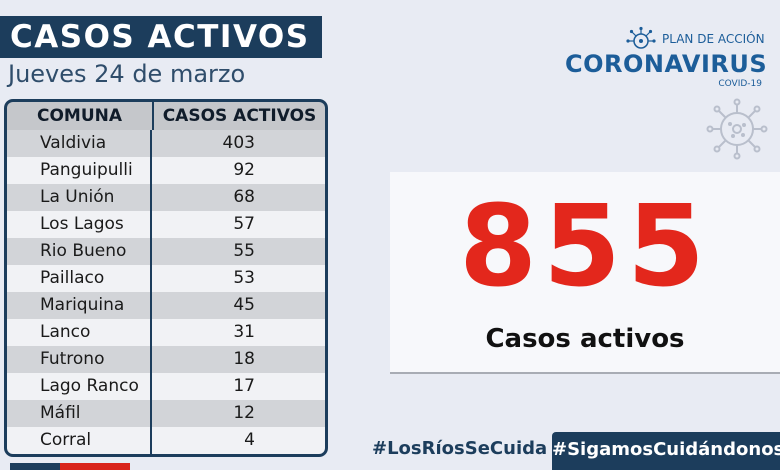 Image resolution: width=780 pixels, height=470 pixels. I want to click on table-row: La Unión 68, so click(166, 197).